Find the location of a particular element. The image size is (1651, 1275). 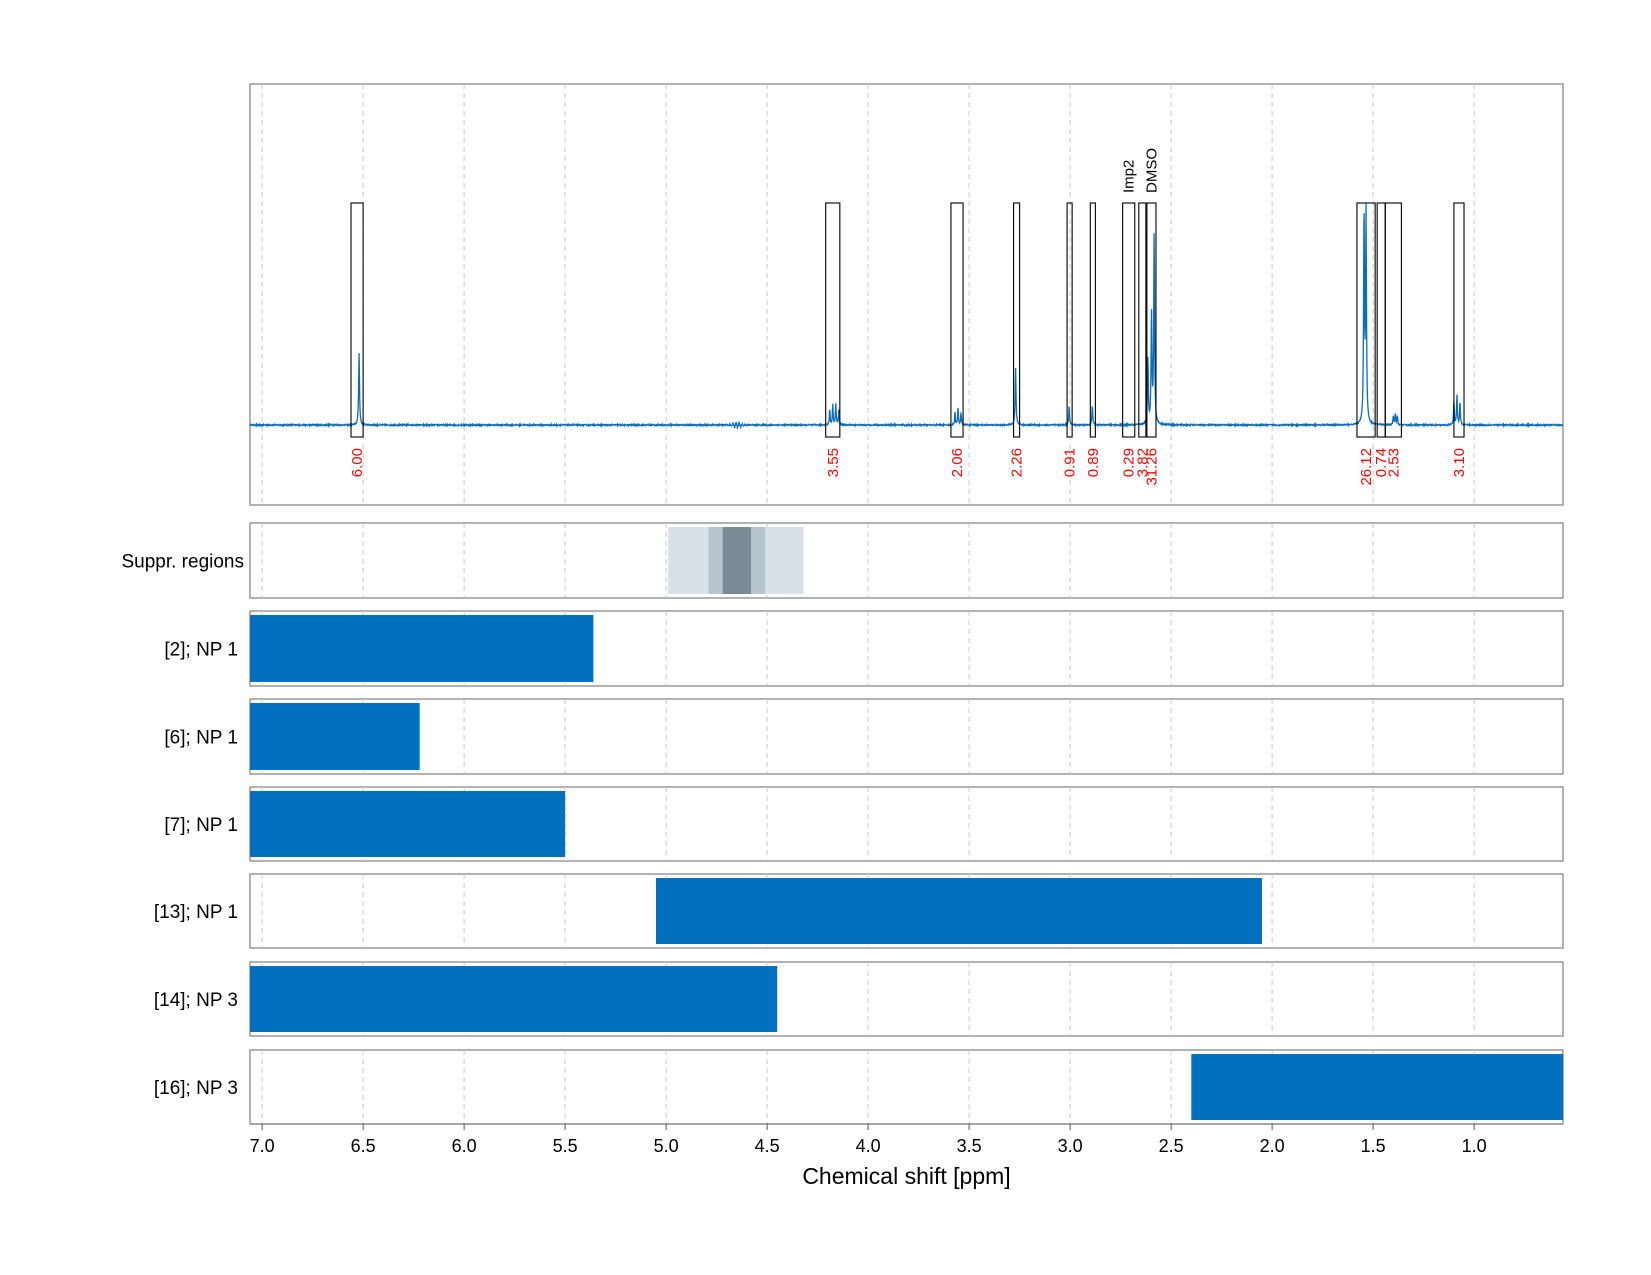

bar-row-label: [2]; NP 1 is located at coordinates (201, 650).